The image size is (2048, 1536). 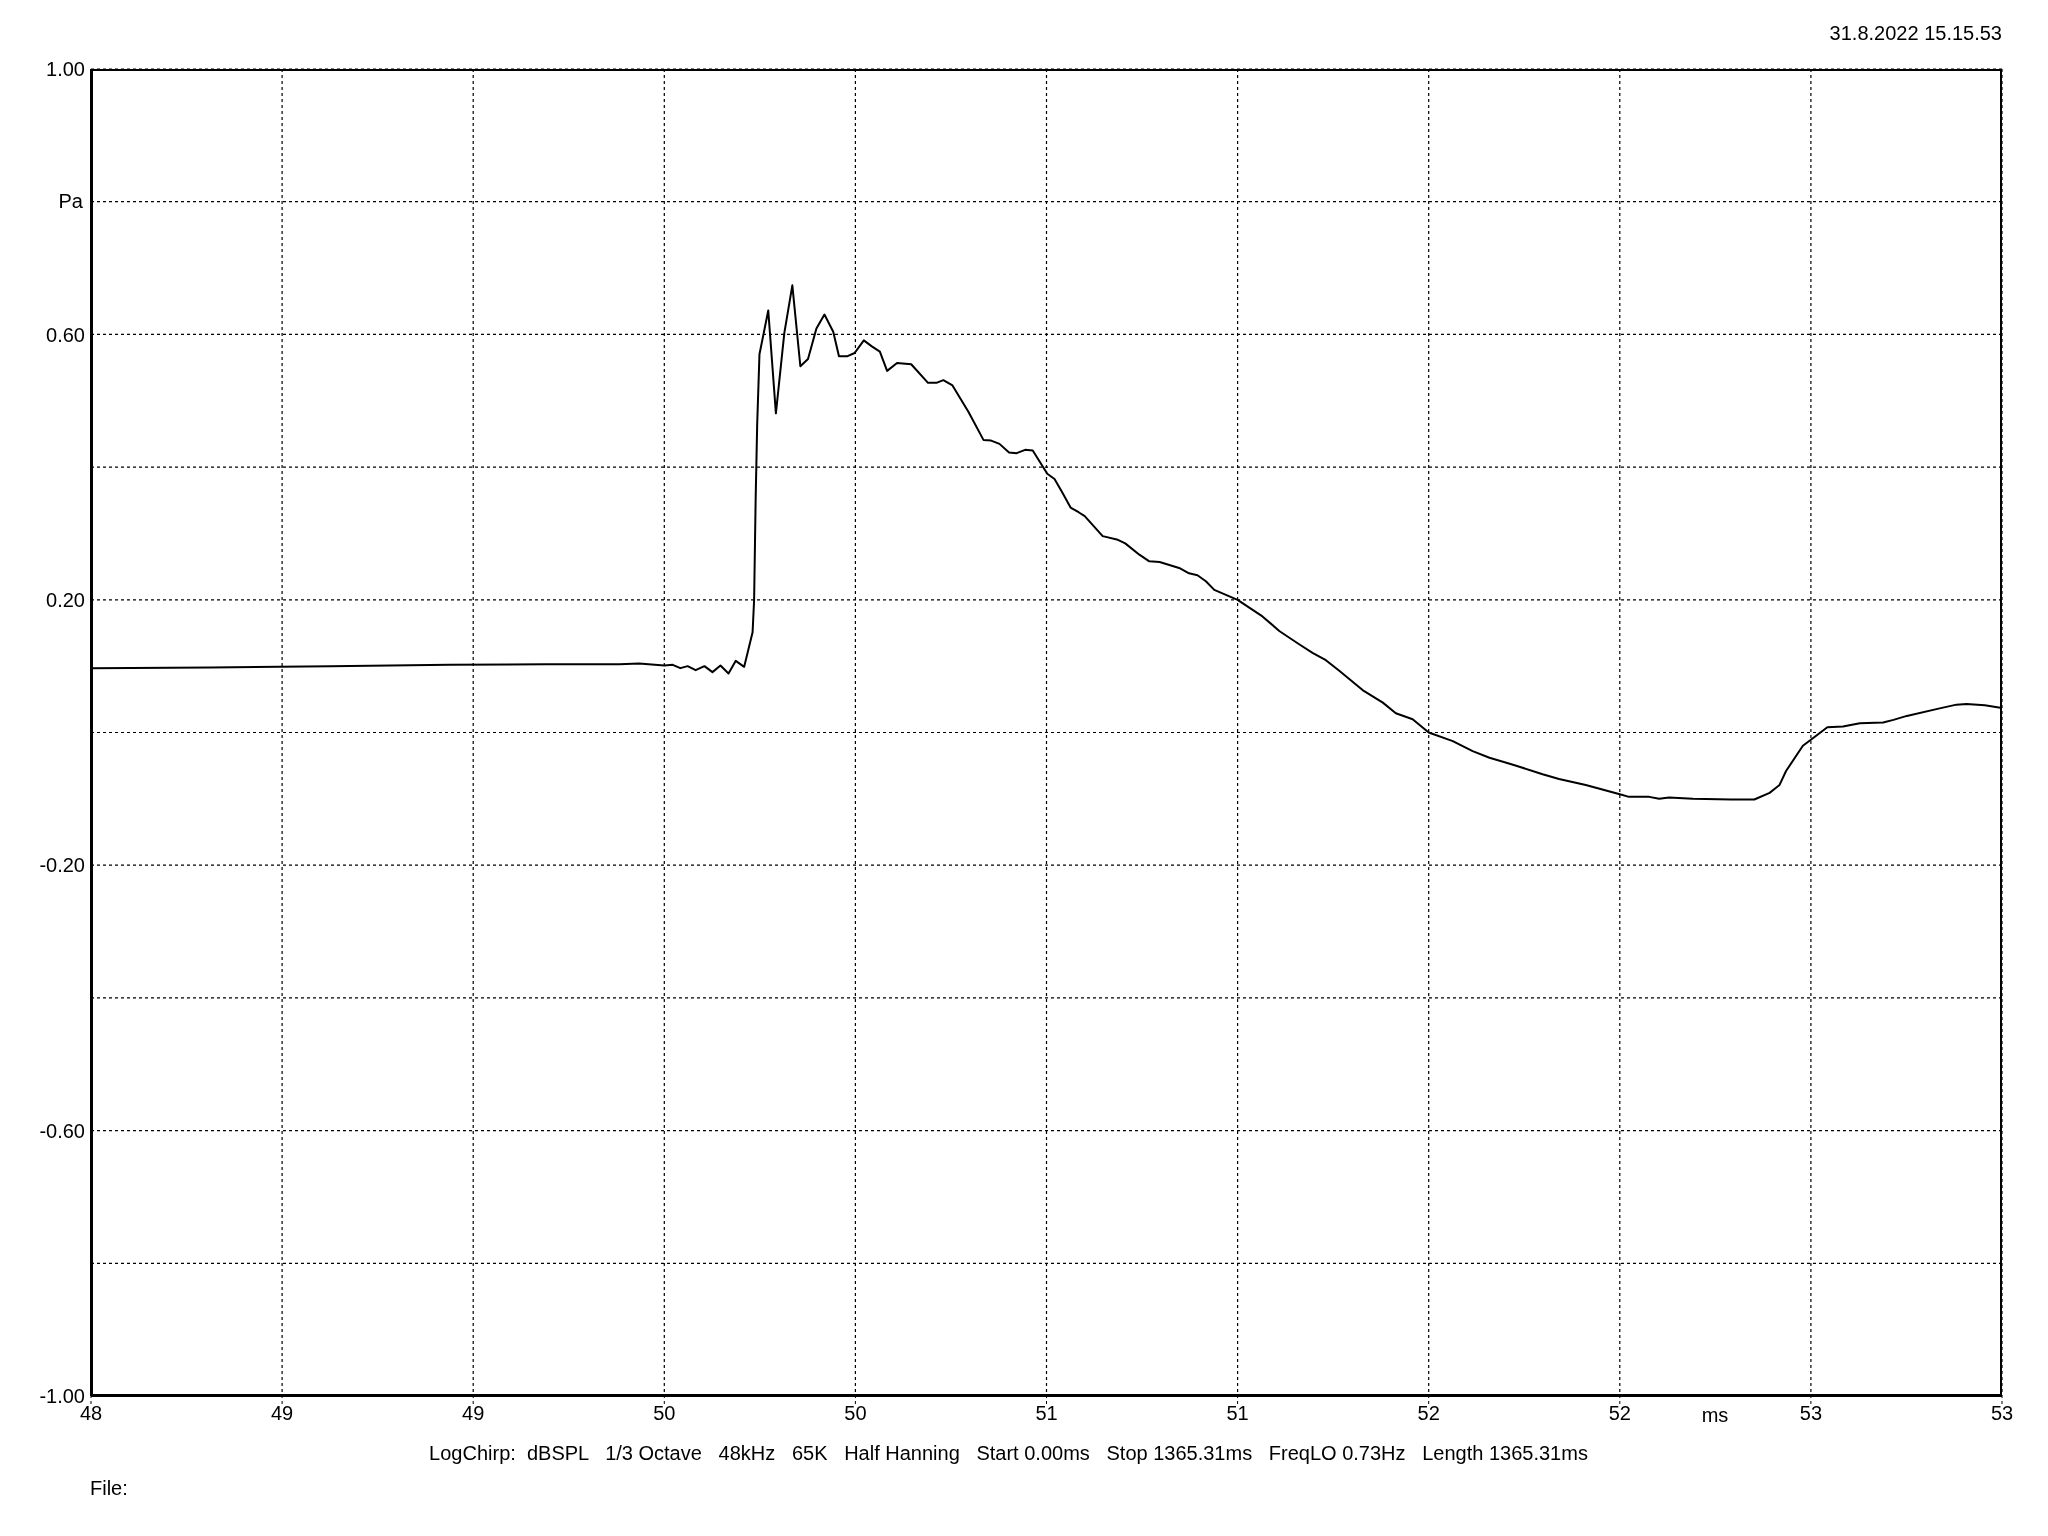 I want to click on text: LogChirp: dBSPL 1/3 Octave 48kHz 65K Half Hanning Start 0.00ms Stop 1365.31ms FreqLO 0.73Hz Length 1365.31ms, so click(x=1008, y=1453).